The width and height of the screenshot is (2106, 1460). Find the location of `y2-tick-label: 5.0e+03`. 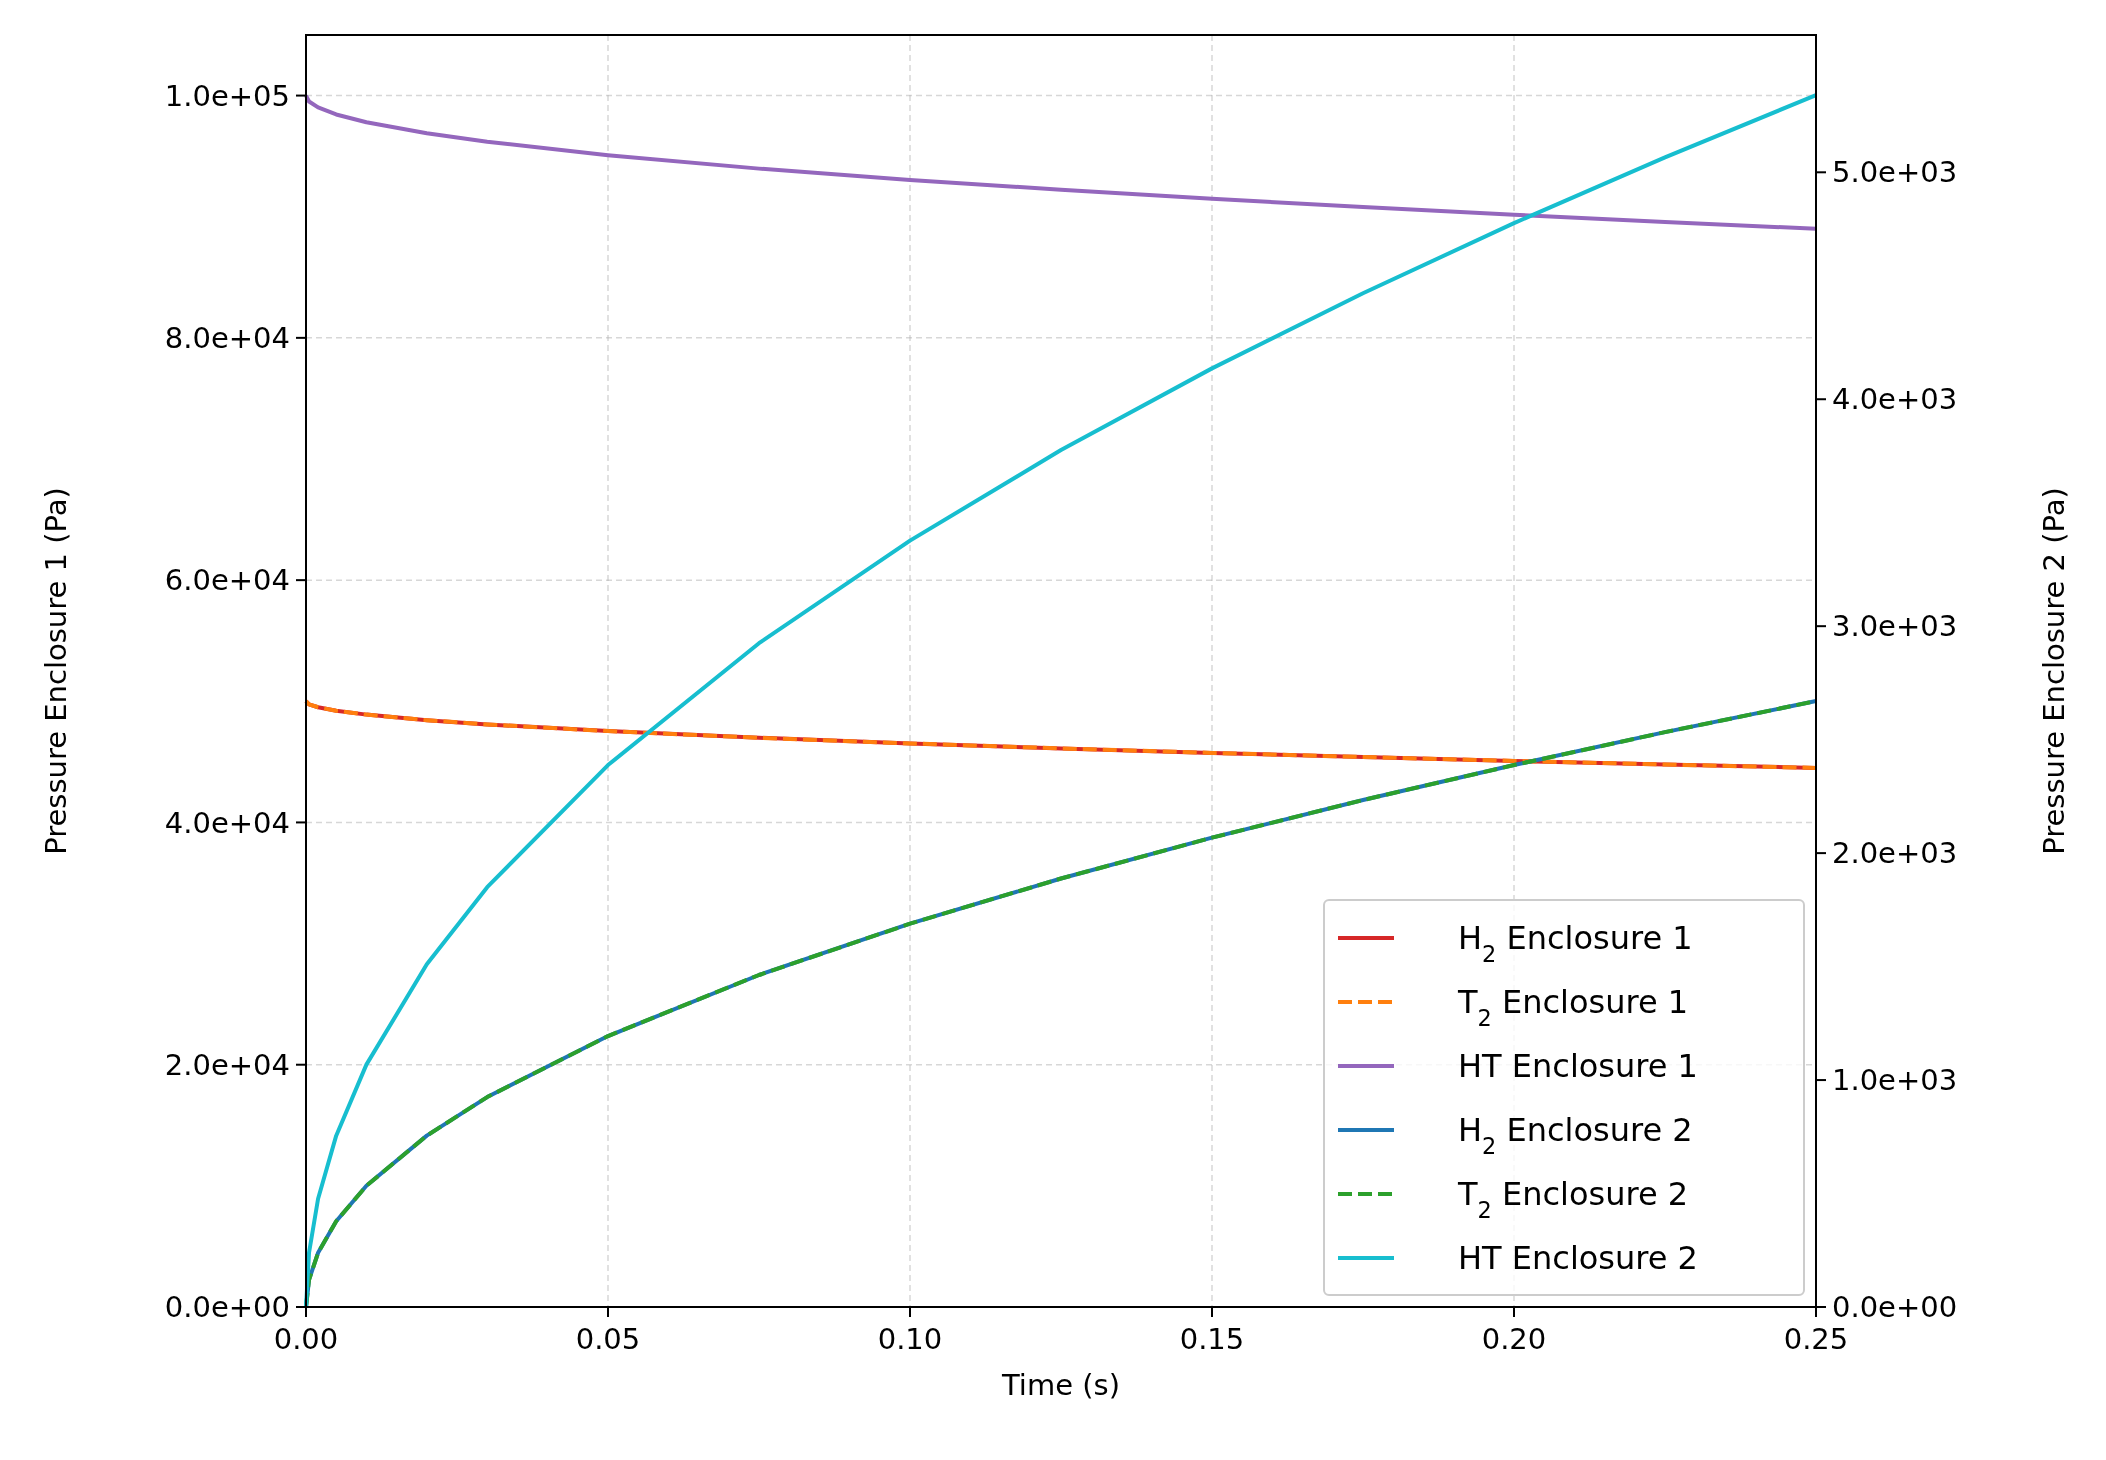

y2-tick-label: 5.0e+03 is located at coordinates (1895, 172).